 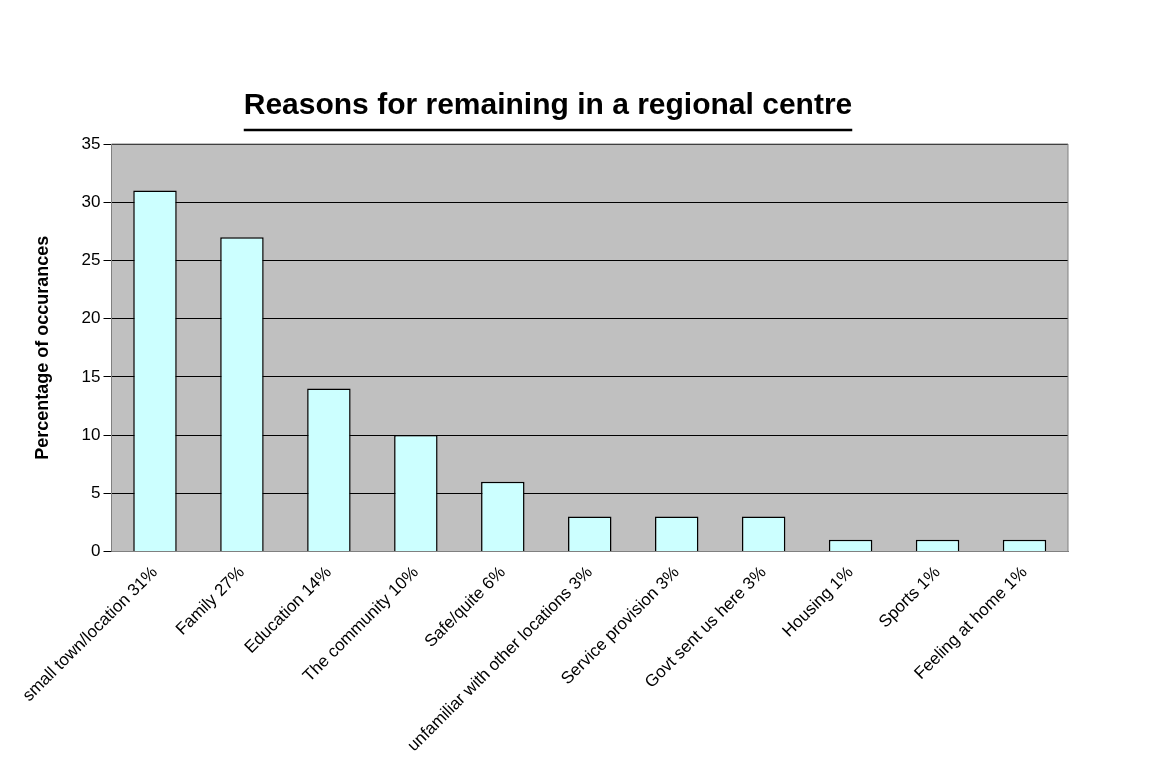 What do you see at coordinates (91, 376) in the screenshot?
I see `y-tick-label: 15` at bounding box center [91, 376].